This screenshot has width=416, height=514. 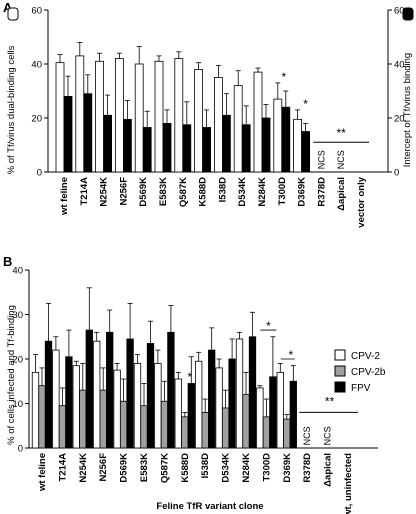 What do you see at coordinates (185, 432) in the screenshot?
I see `bar-k588d-cpv-2b` at bounding box center [185, 432].